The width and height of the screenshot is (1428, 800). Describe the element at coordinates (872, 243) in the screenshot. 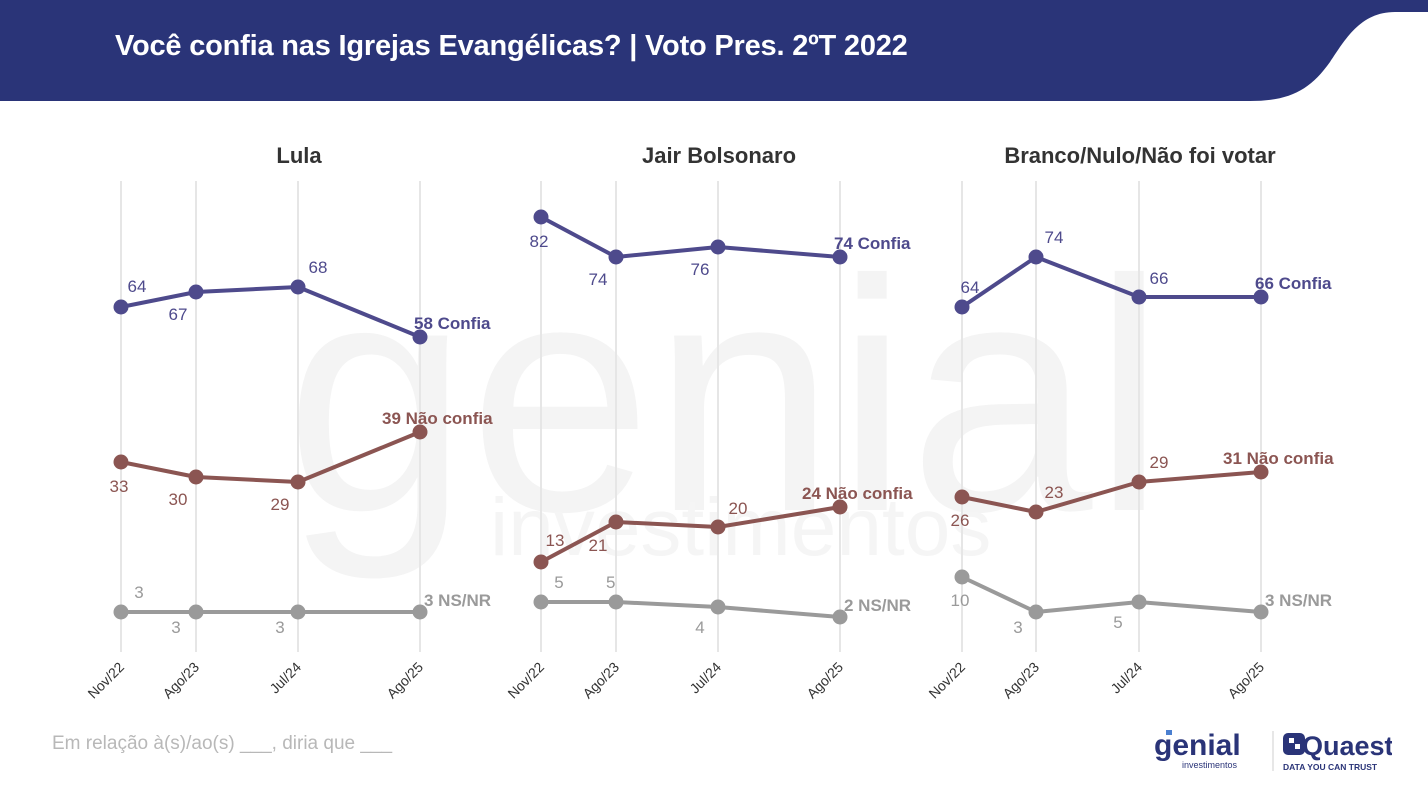

I see `end-label-confia: 74 Confia` at that location.